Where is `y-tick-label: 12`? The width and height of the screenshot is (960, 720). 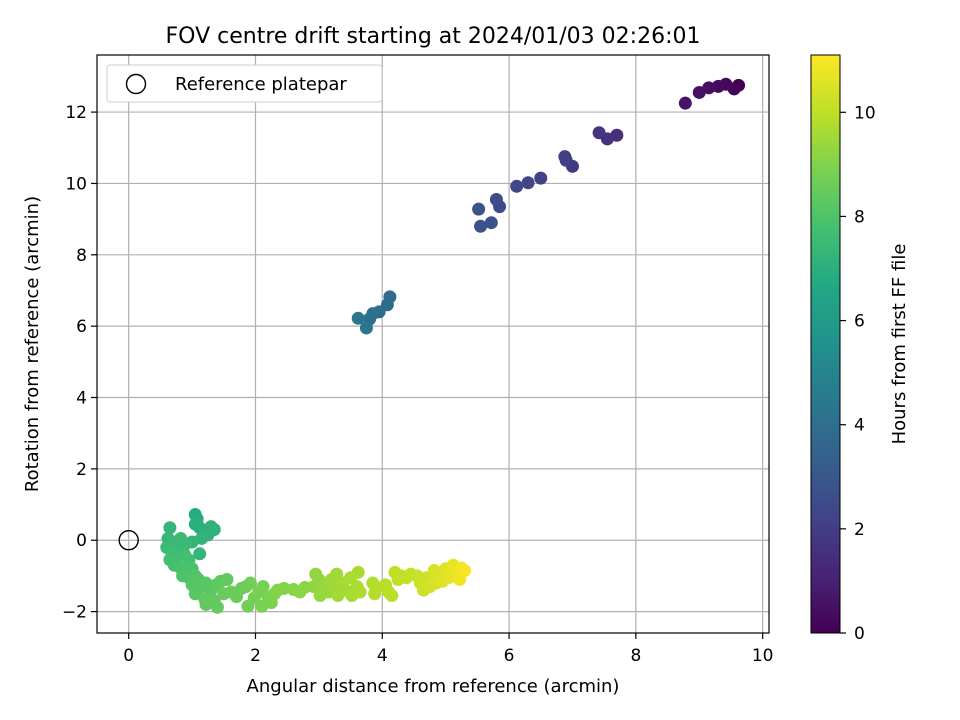 y-tick-label: 12 is located at coordinates (76, 113).